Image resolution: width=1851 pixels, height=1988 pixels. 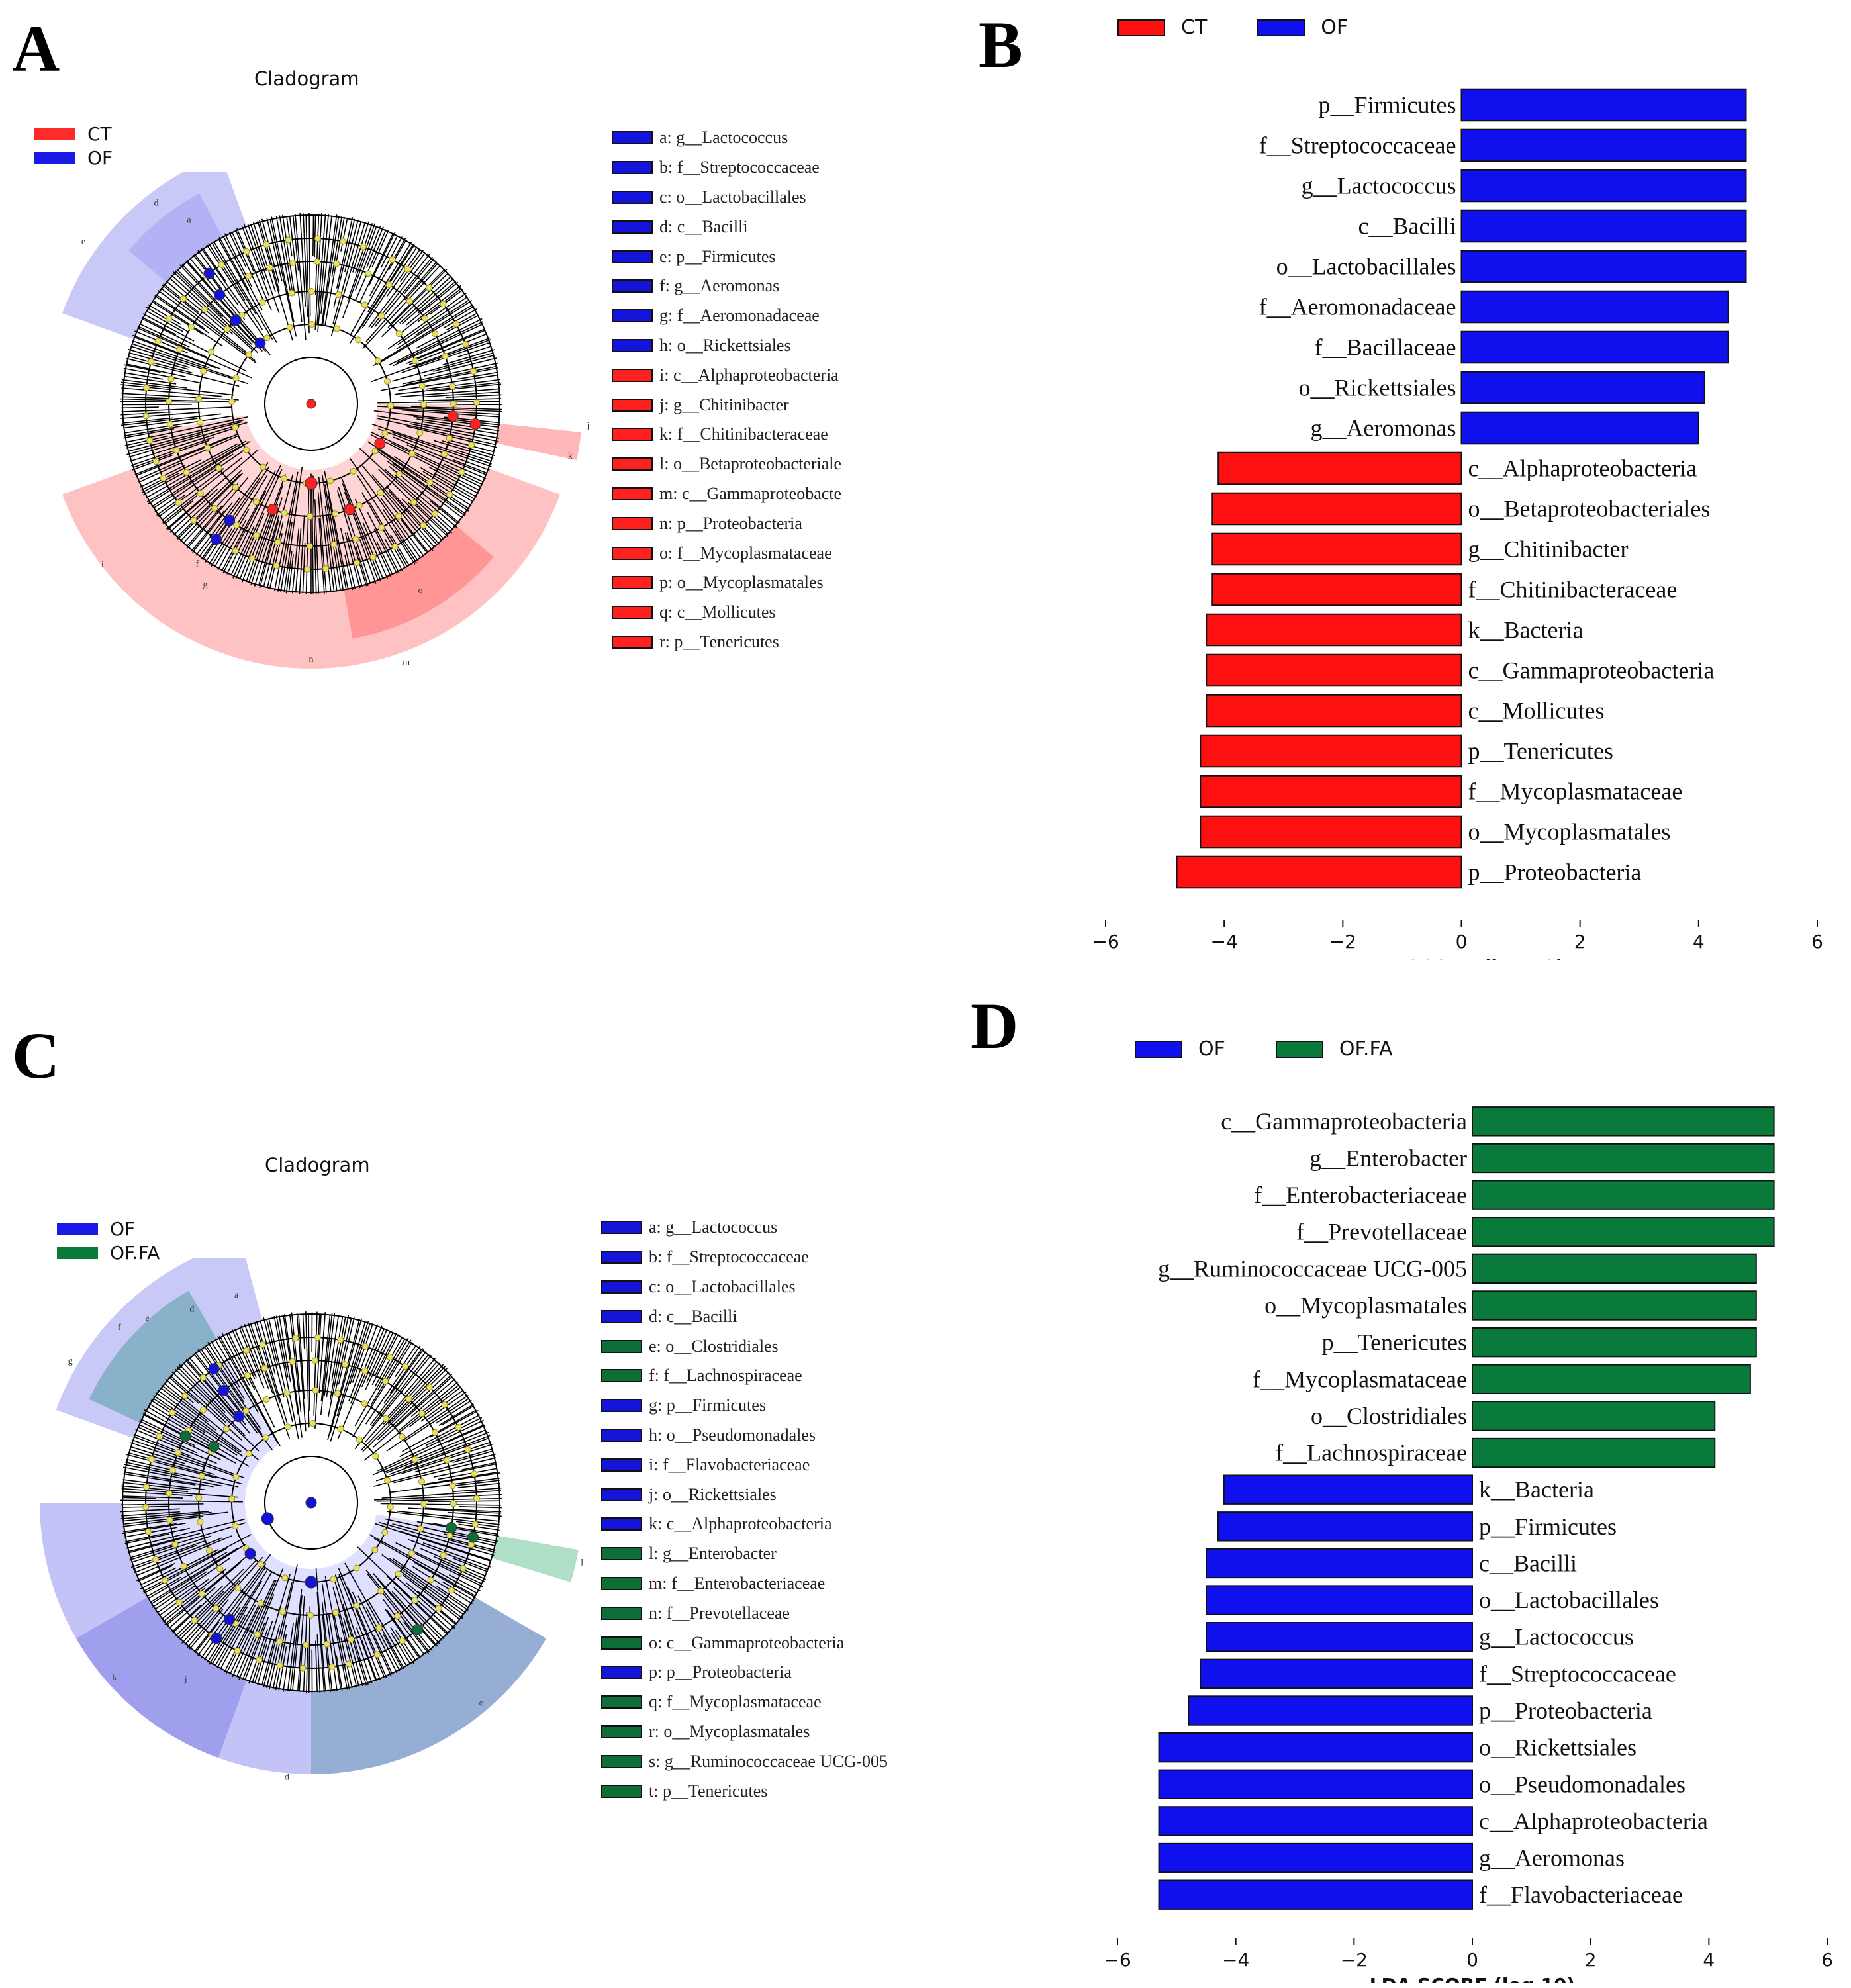 What do you see at coordinates (744, 1346) in the screenshot?
I see `cladogram-key-item: e: o__Clostridiales` at bounding box center [744, 1346].